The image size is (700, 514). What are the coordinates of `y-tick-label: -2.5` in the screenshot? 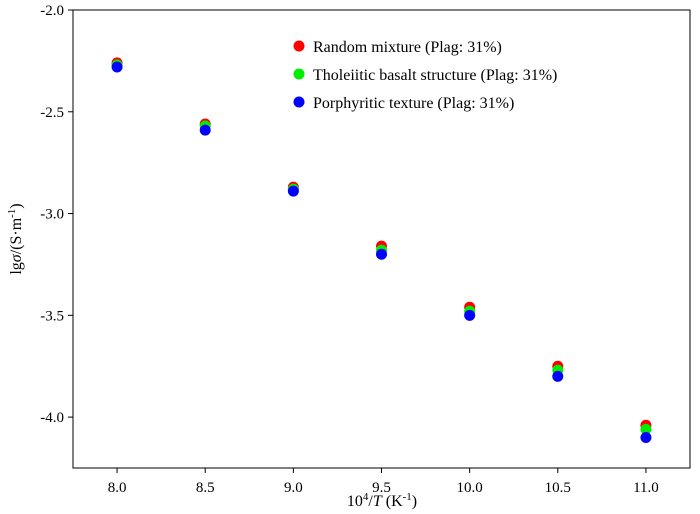 It's located at (52, 113).